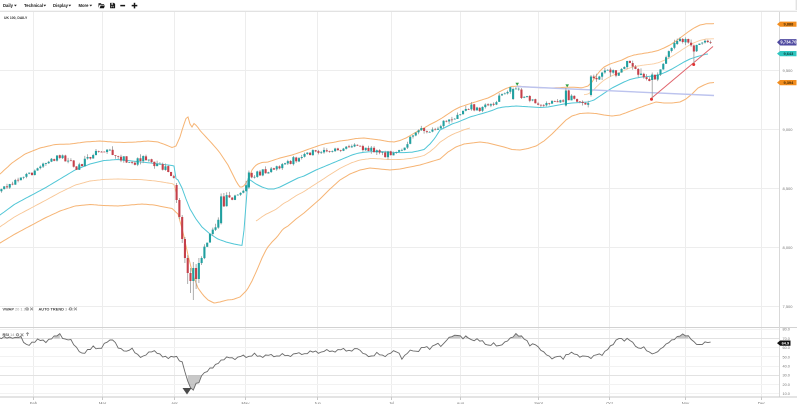  I want to click on svg-text: Daily, so click(8, 5).